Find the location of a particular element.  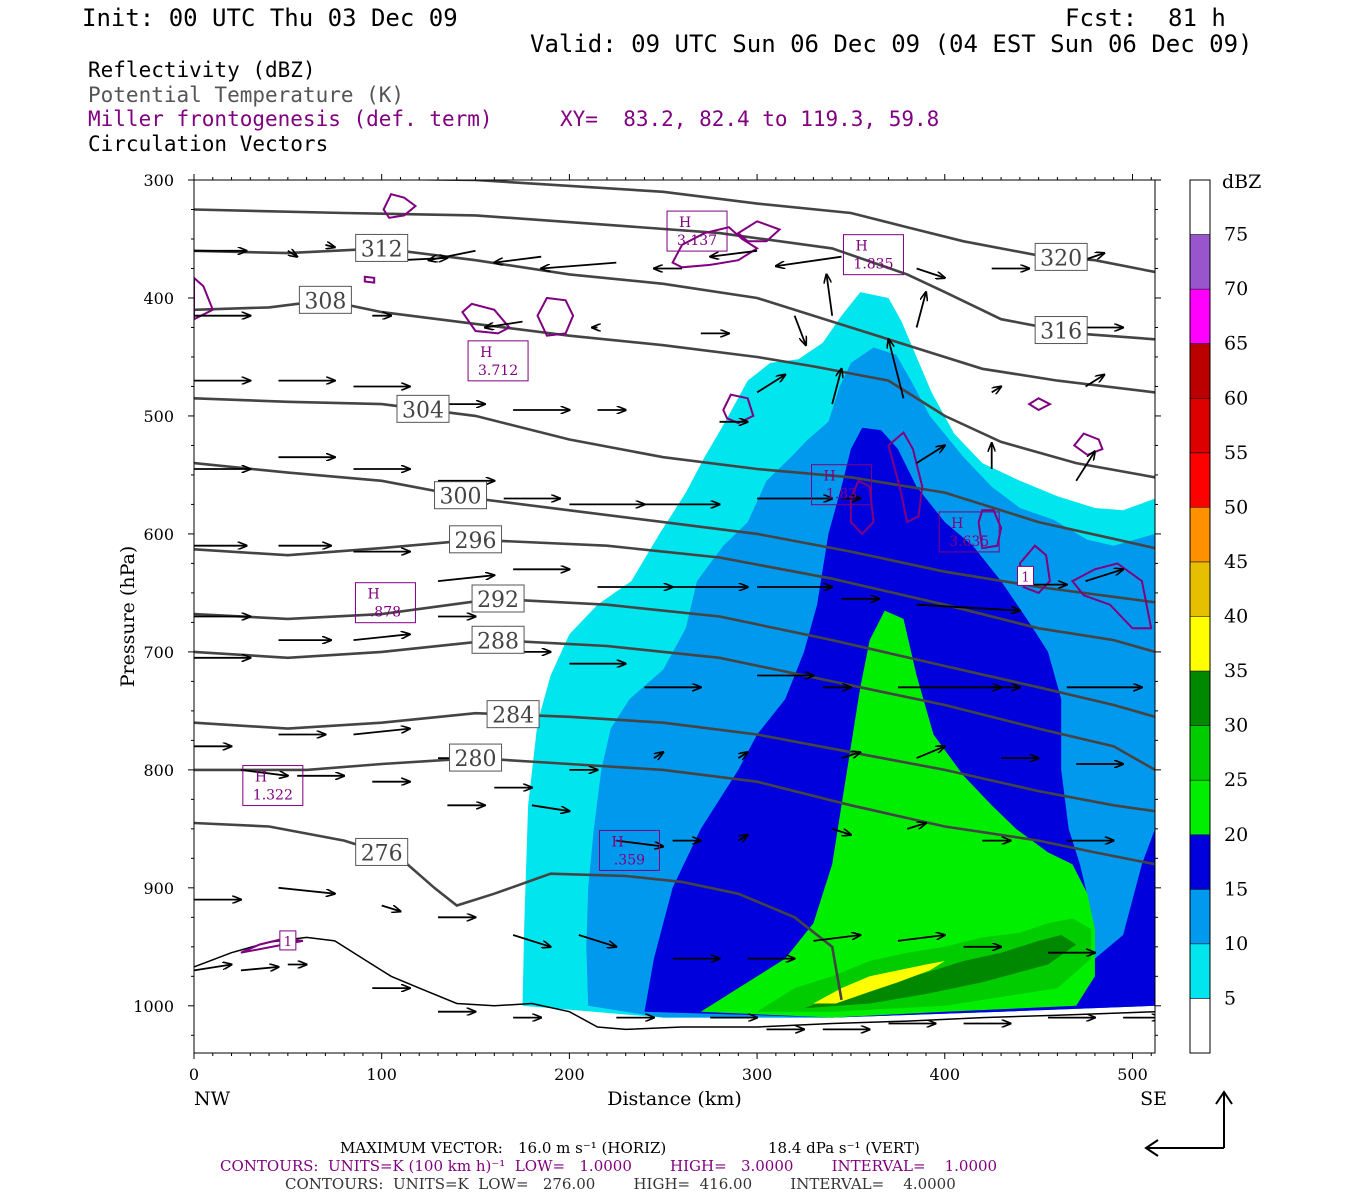

colorbar-level-label: 45 is located at coordinates (1236, 562).